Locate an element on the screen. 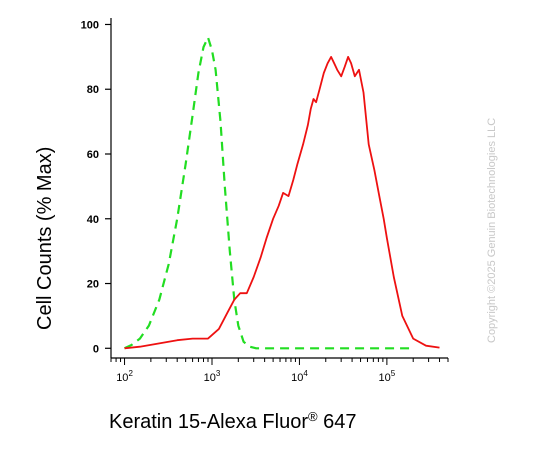 The height and width of the screenshot is (467, 547). y-axis-label: Cell Counts (% Max) is located at coordinates (45, 238).